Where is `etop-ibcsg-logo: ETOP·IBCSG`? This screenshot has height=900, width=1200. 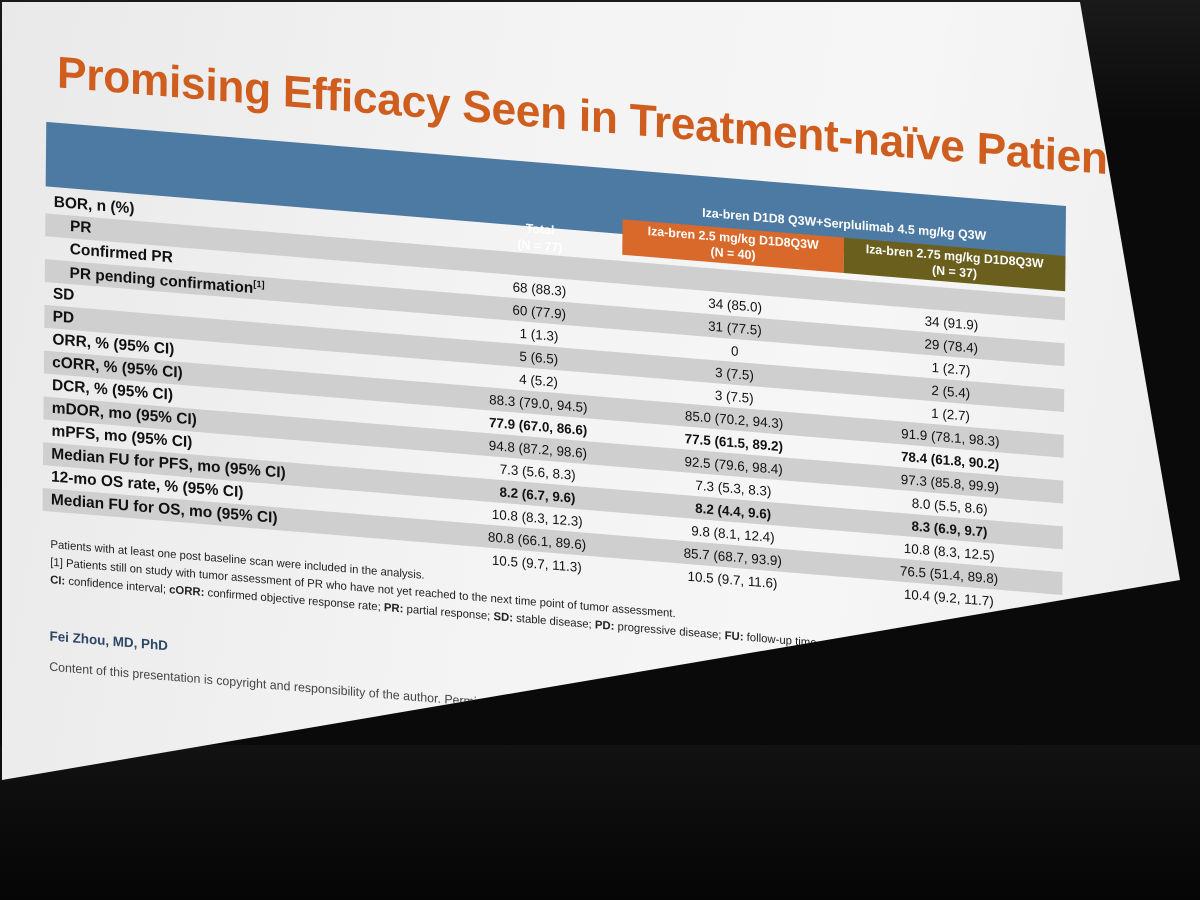
etop-ibcsg-logo: ETOP·IBCSG is located at coordinates (1082, 731).